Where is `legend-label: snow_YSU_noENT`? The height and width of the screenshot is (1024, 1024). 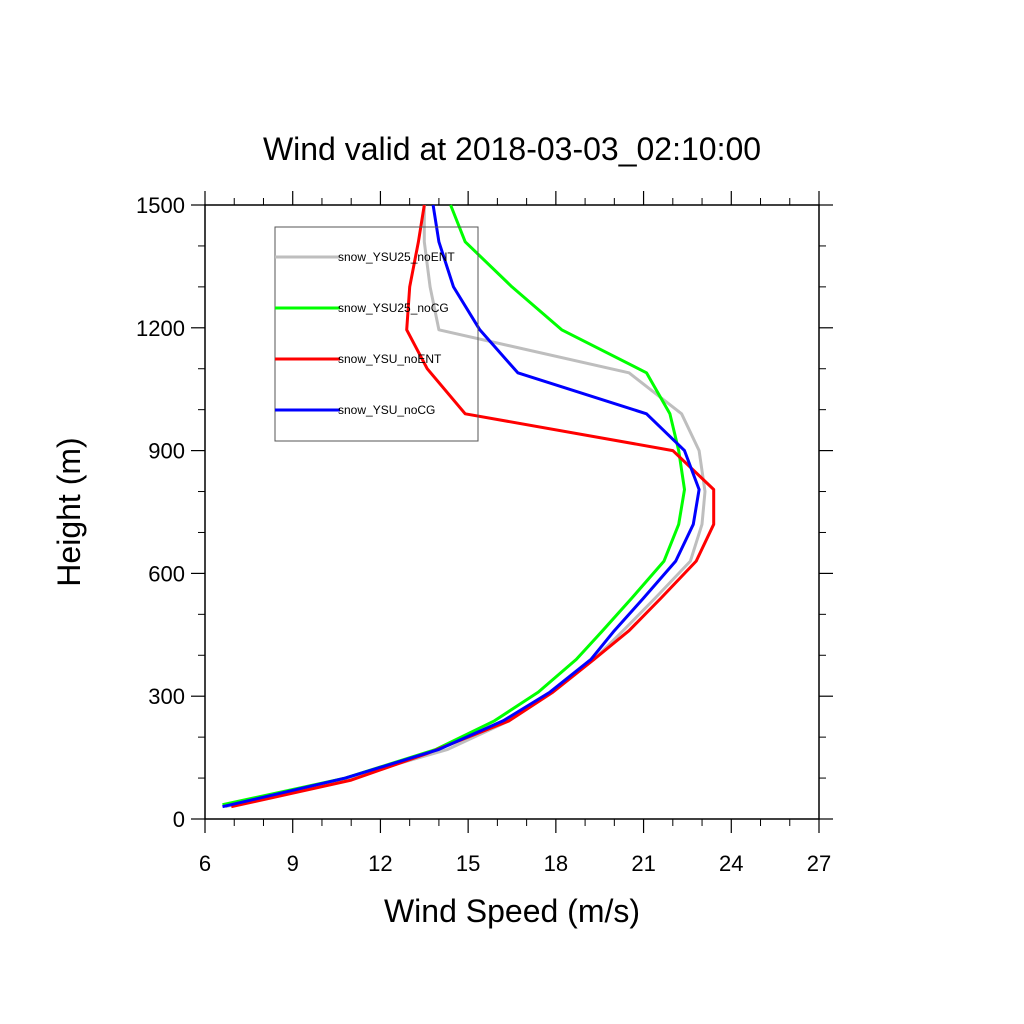 legend-label: snow_YSU_noENT is located at coordinates (390, 359).